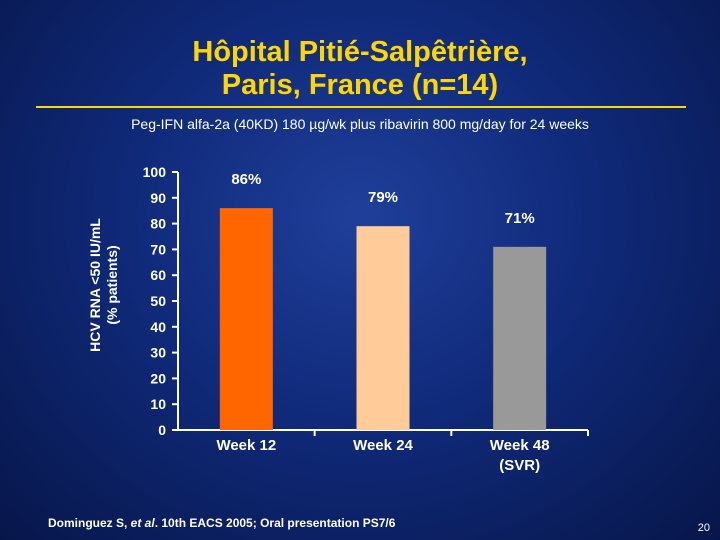 The width and height of the screenshot is (720, 540). I want to click on page-number: 20, so click(703, 528).